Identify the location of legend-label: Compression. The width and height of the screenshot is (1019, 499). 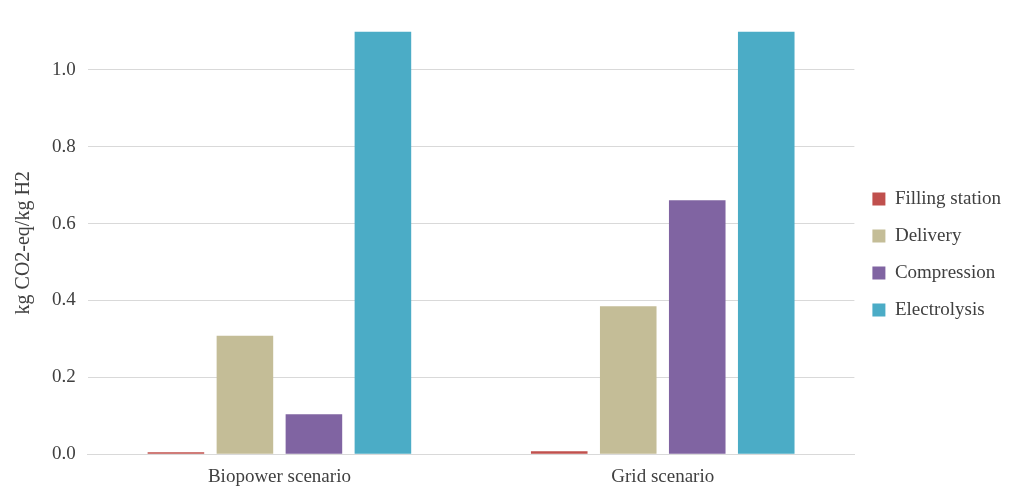
(945, 271).